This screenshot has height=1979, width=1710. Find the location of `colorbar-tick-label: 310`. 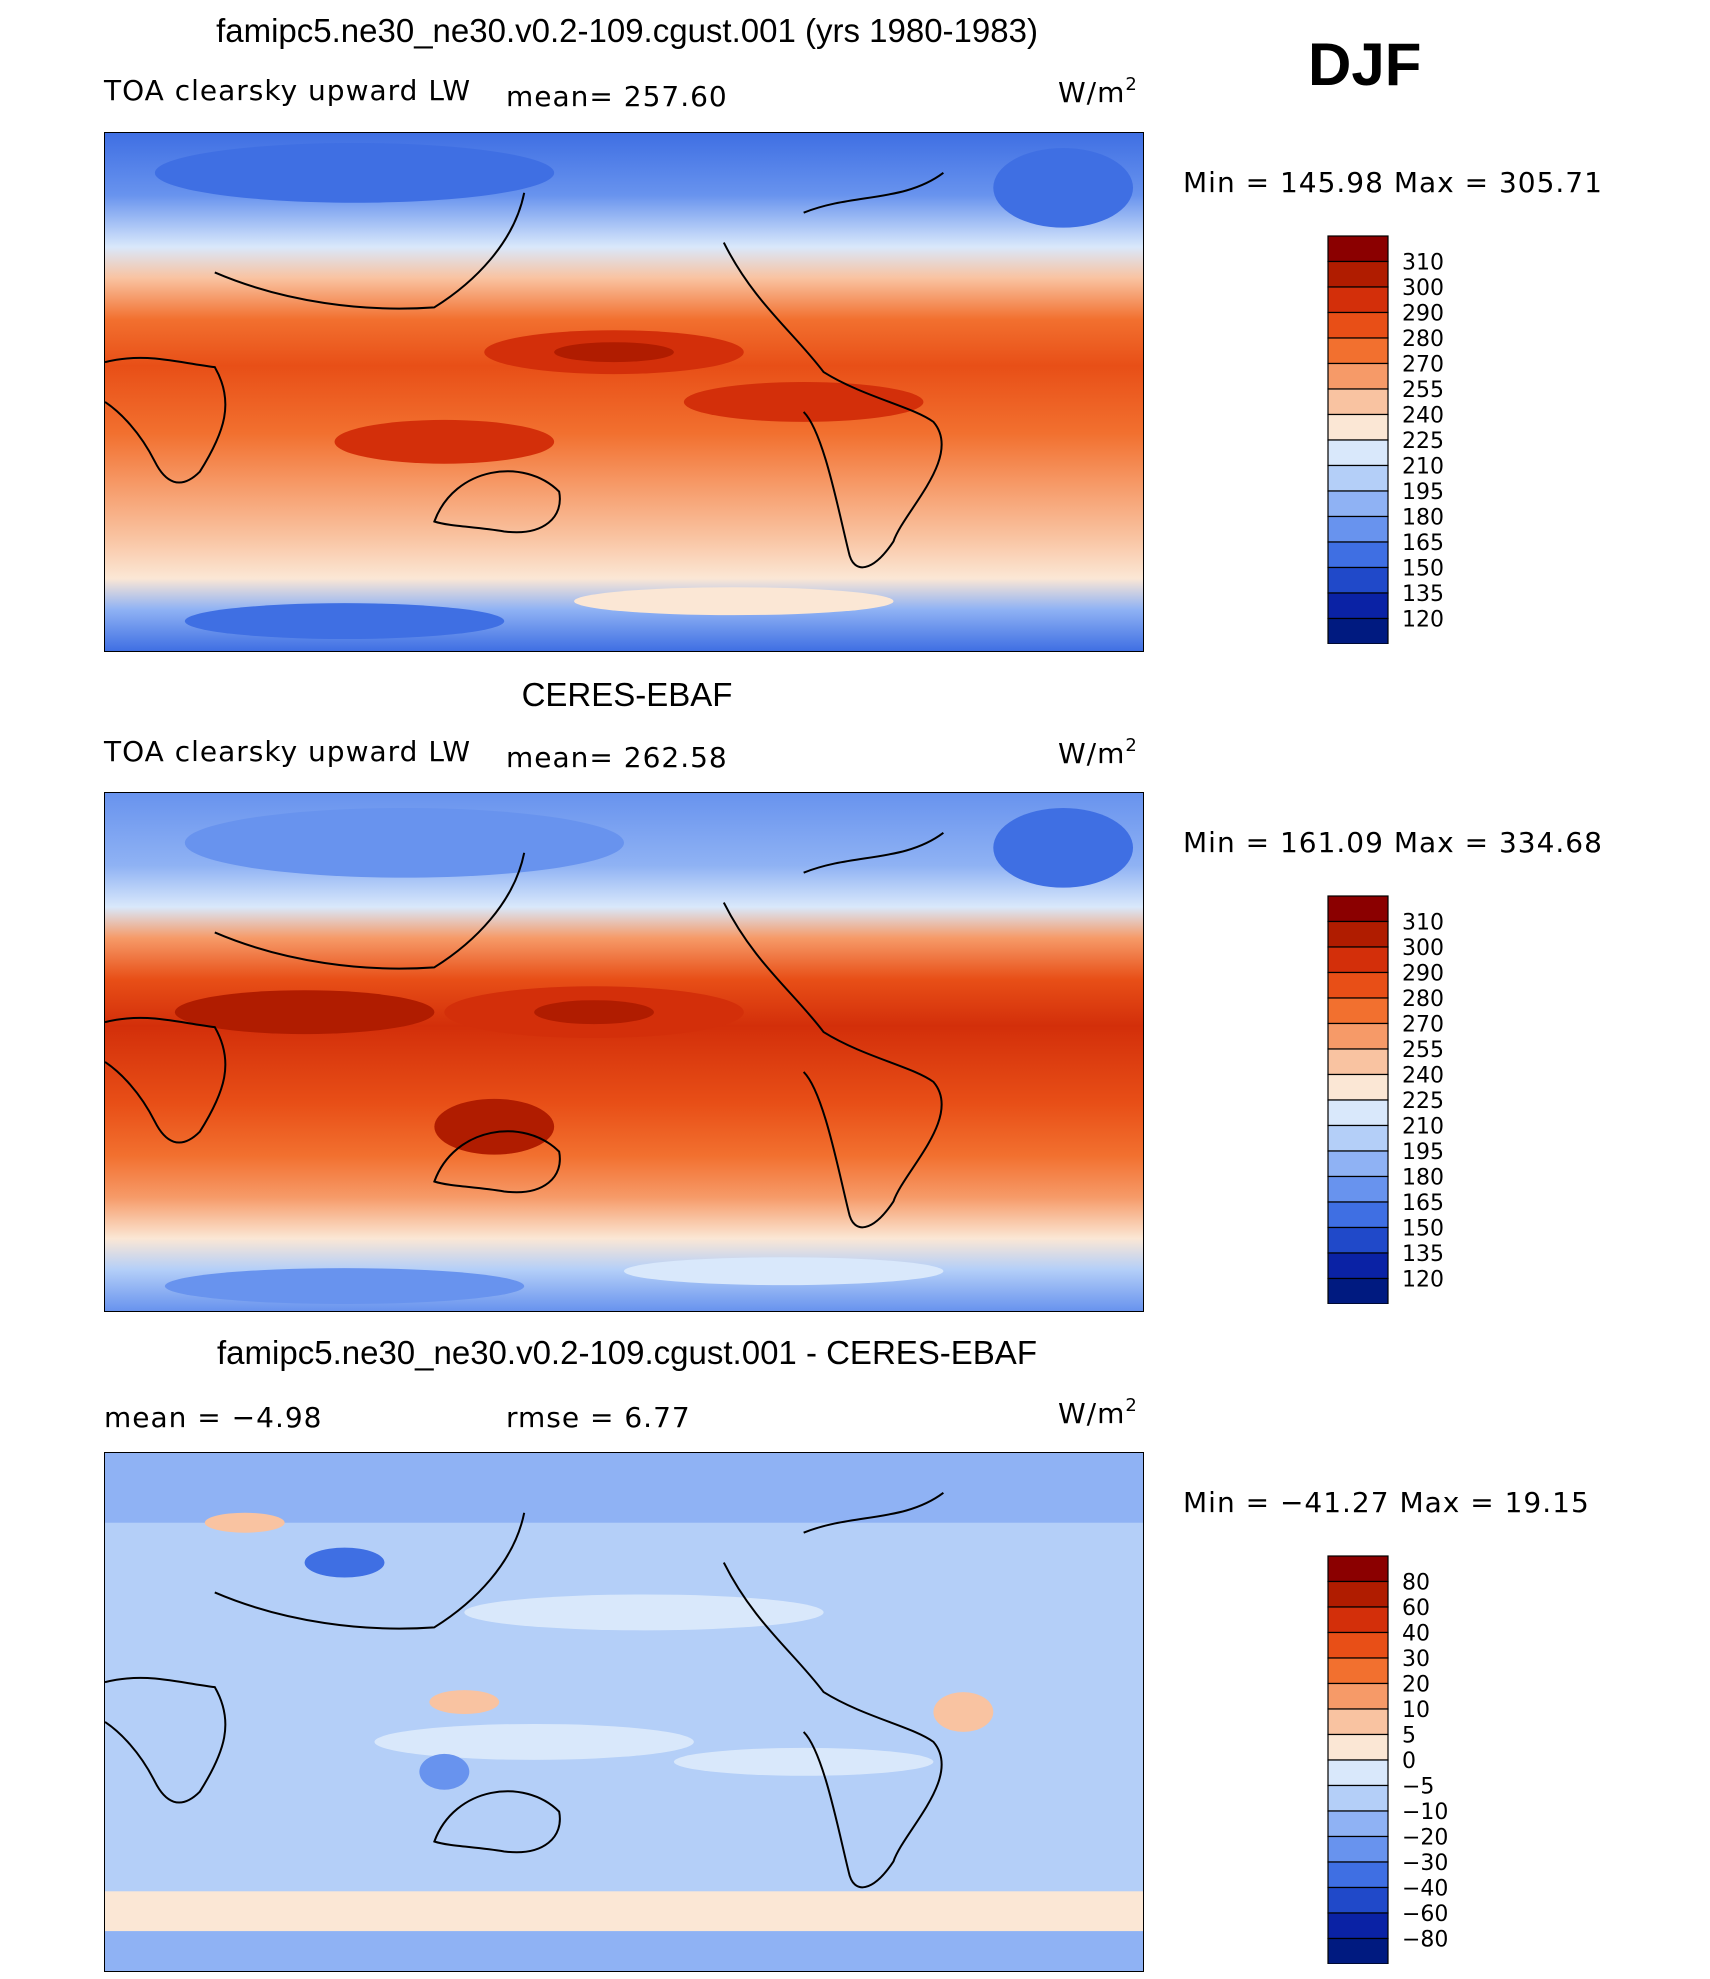

colorbar-tick-label: 310 is located at coordinates (1423, 923).